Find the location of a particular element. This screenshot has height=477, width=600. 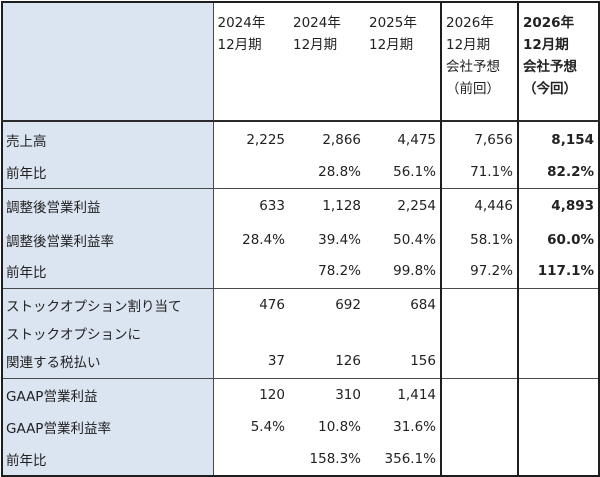

row-value: 2,225 is located at coordinates (250, 138).